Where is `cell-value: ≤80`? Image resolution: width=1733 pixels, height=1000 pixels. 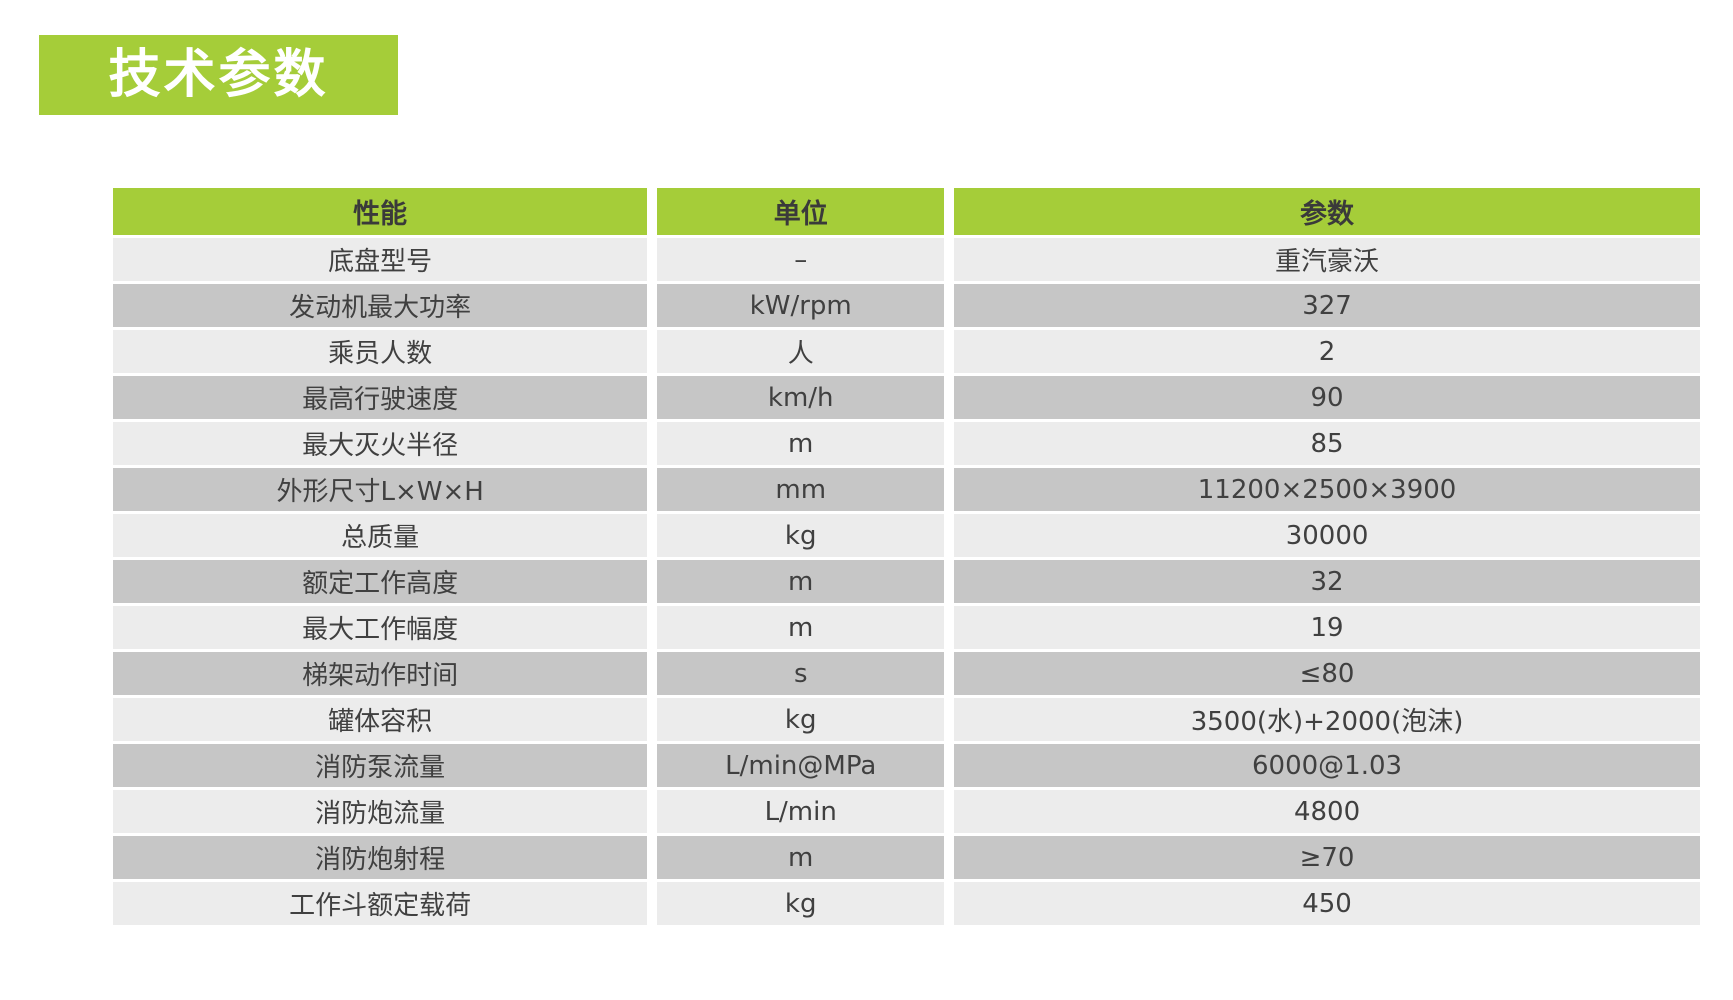 cell-value: ≤80 is located at coordinates (1327, 672).